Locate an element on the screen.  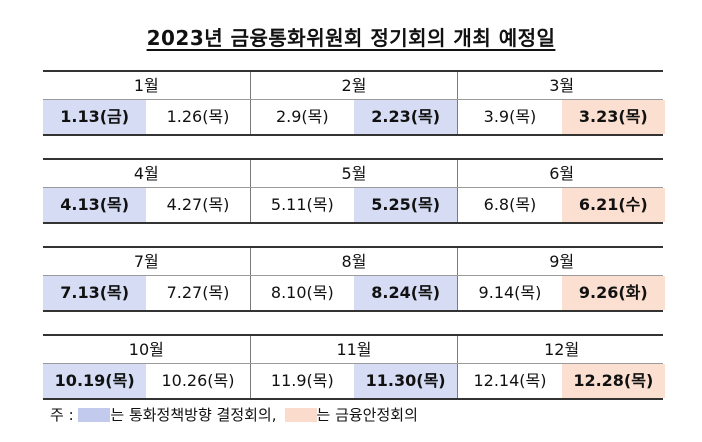
monetary-policy-meeting-date: 4.13(목) is located at coordinates (95, 205).